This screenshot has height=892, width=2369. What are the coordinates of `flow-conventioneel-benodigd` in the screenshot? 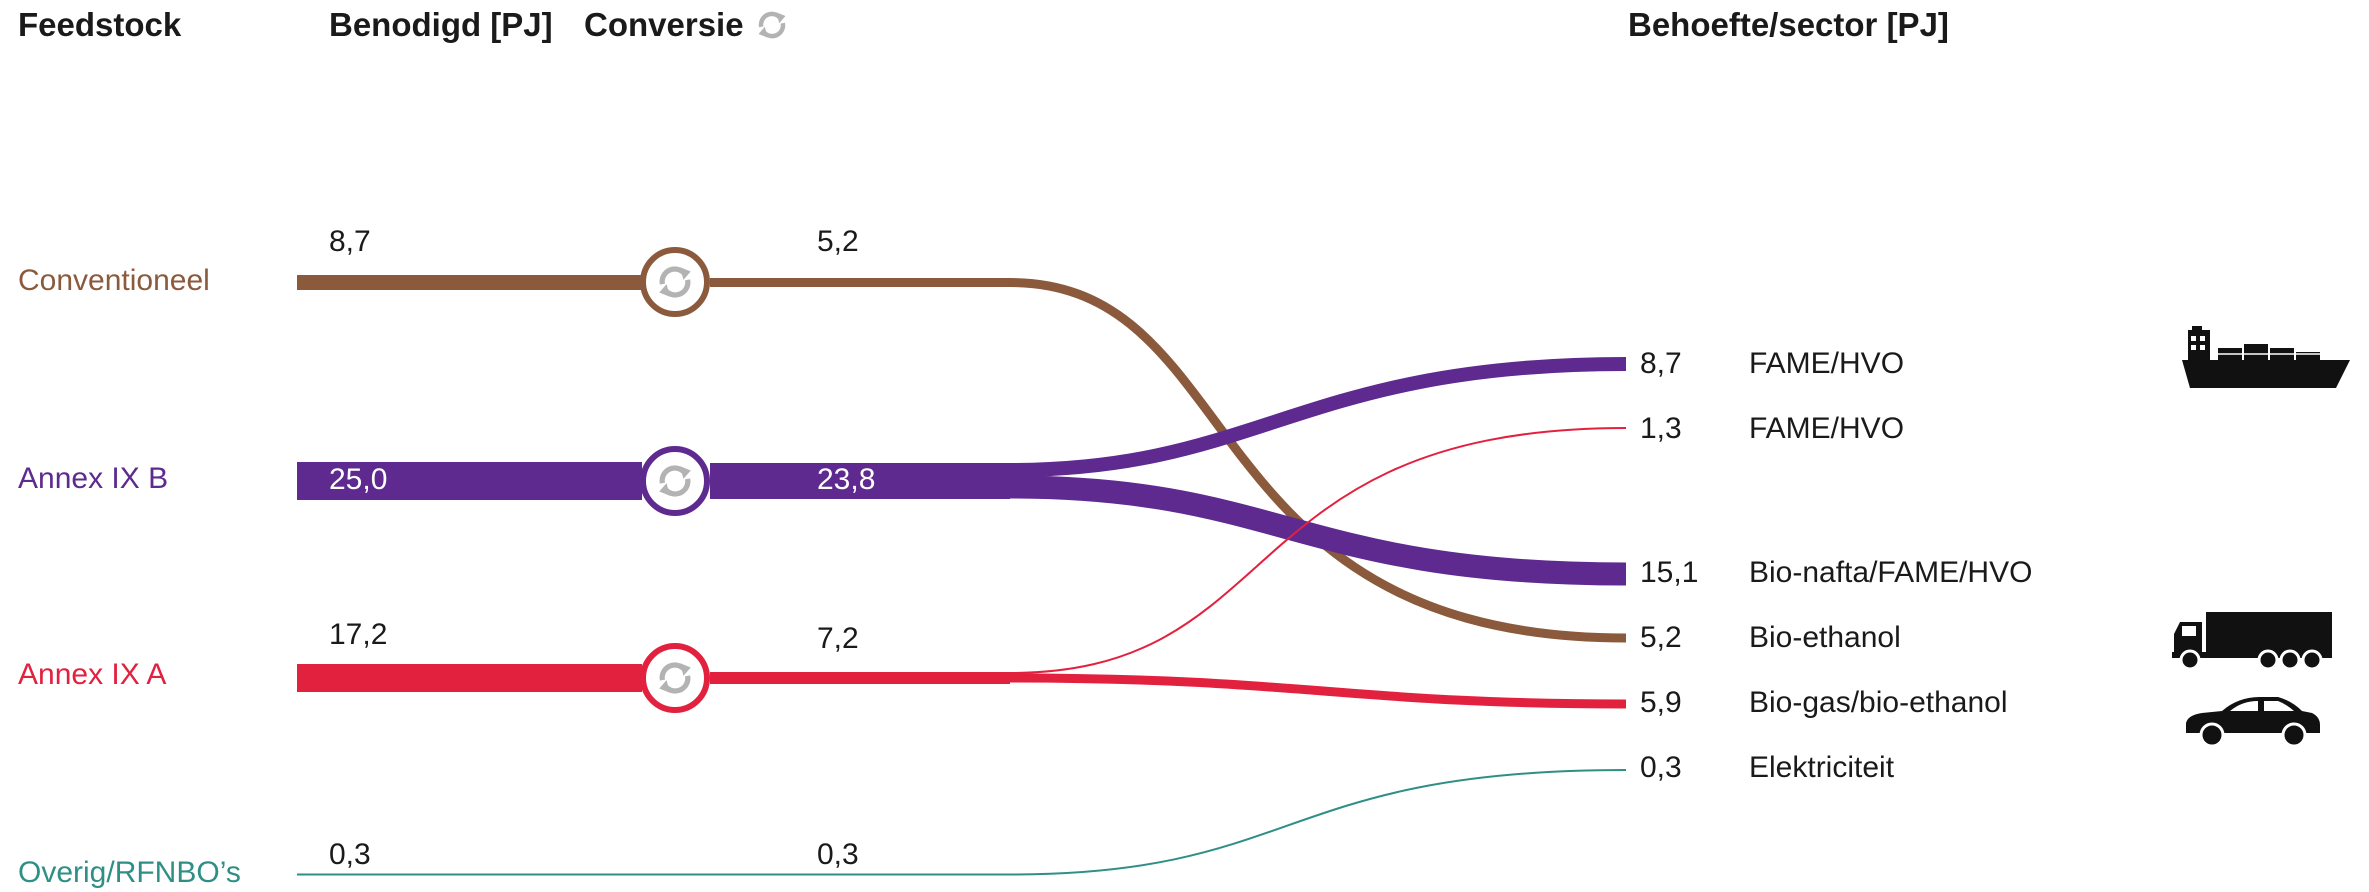 It's located at (469, 282).